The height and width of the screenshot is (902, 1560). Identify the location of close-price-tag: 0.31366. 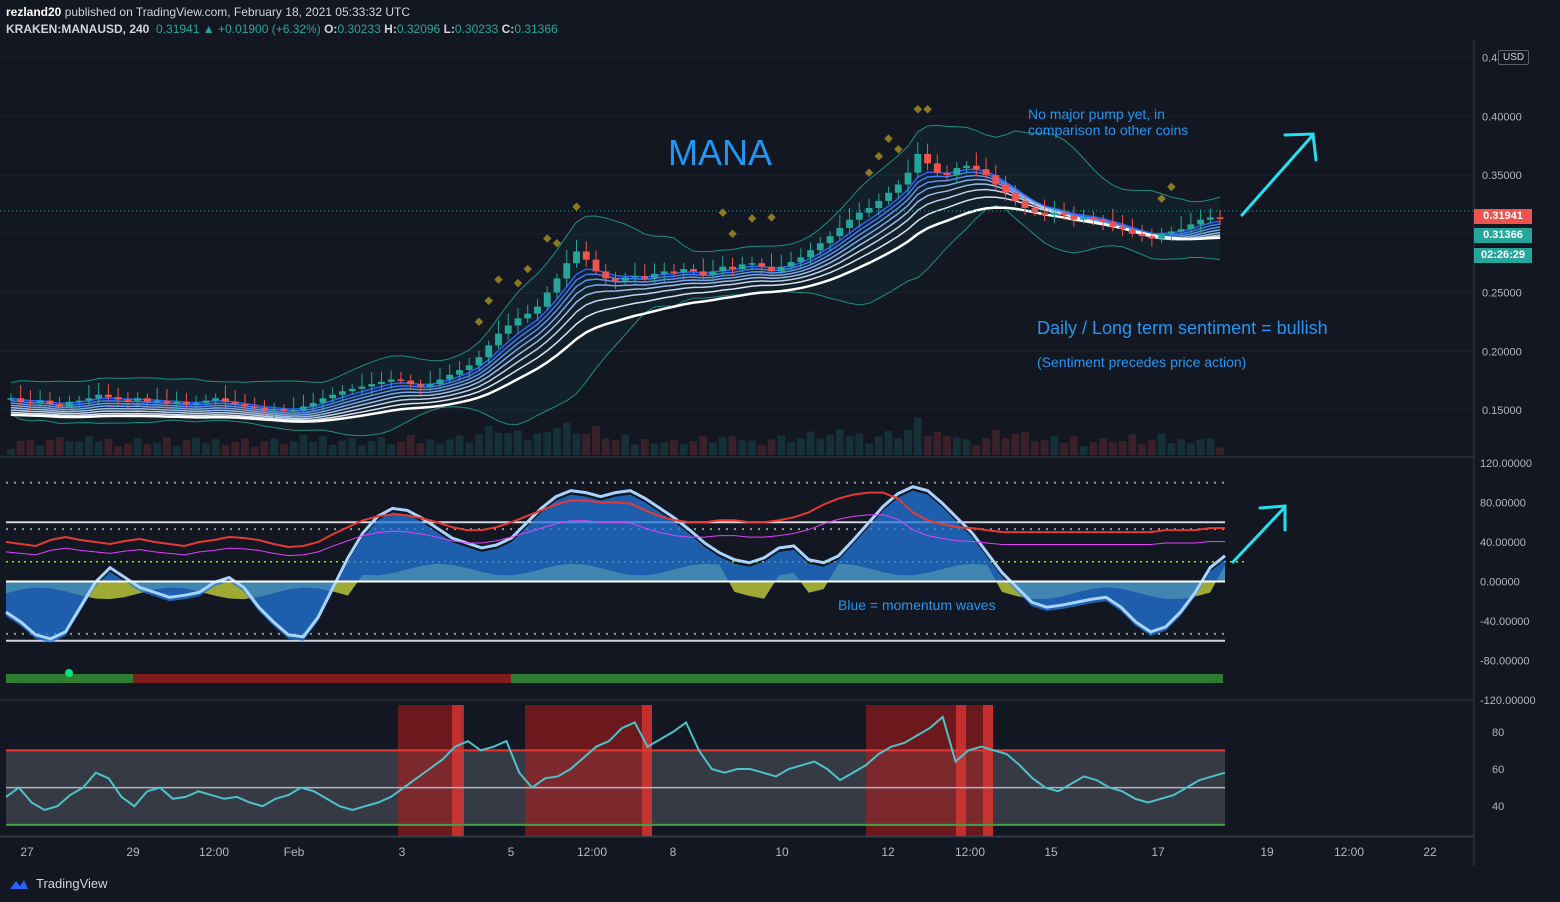
(1503, 235).